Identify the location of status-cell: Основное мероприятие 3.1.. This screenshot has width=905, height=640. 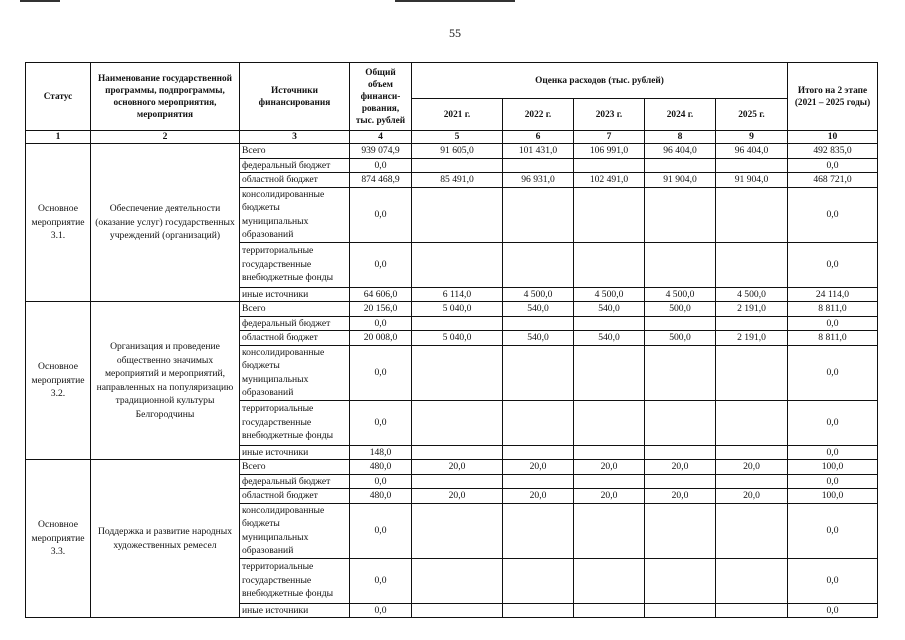
(58, 222).